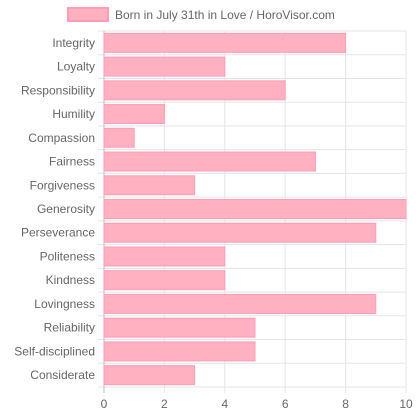 The image size is (416, 416). Describe the element at coordinates (54, 351) in the screenshot. I see `category-label: Self-disciplined` at that location.